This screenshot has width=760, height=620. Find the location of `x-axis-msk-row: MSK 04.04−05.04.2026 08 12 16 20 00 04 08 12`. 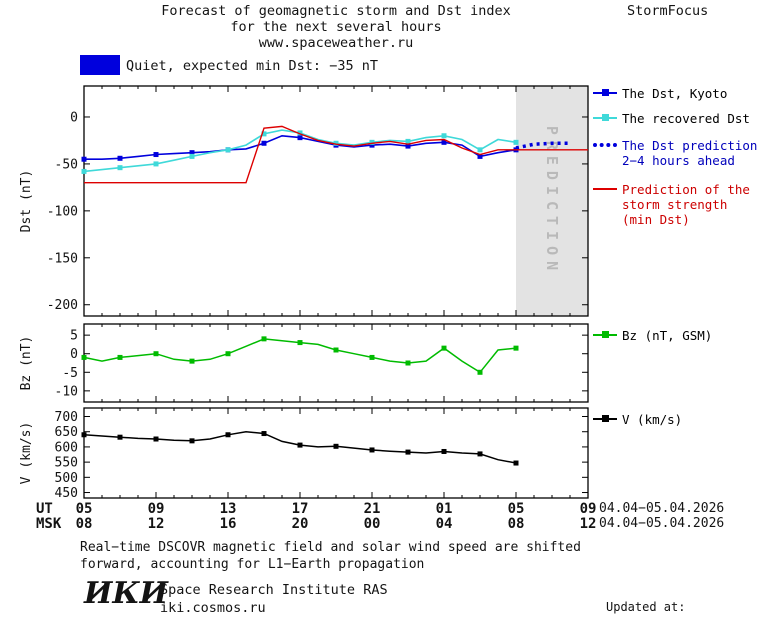

x-axis-msk-row: MSK 04.04−05.04.2026 08 12 16 20 00 04 08 12 is located at coordinates (380, 524).